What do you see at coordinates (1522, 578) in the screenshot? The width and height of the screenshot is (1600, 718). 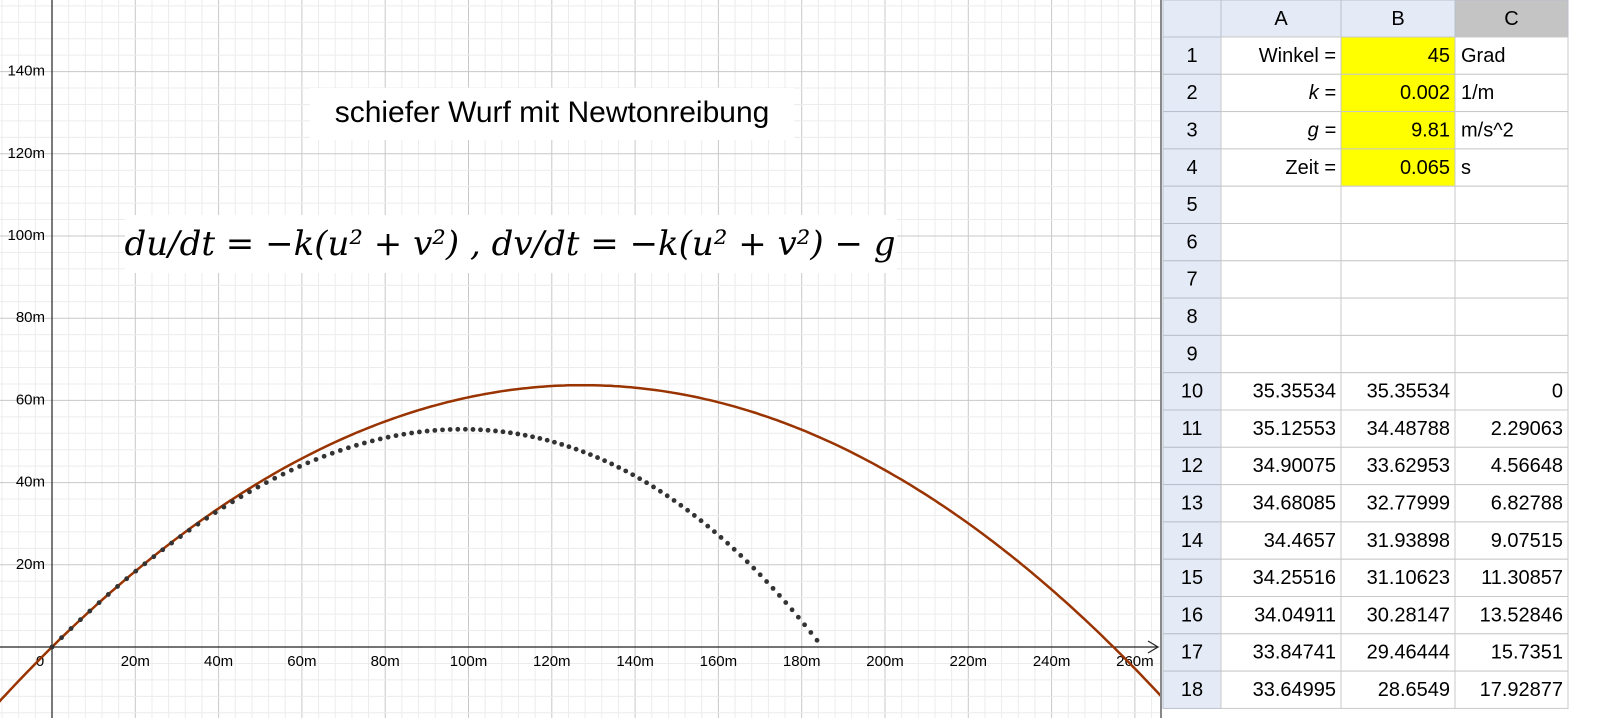 I see `cell-text: 11.30857` at bounding box center [1522, 578].